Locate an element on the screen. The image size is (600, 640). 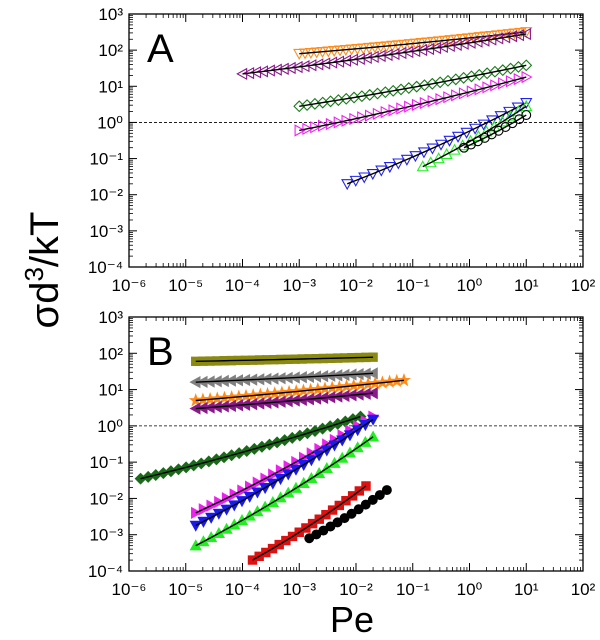
x-tick-label: 10⁻⁶ is located at coordinates (129, 285).